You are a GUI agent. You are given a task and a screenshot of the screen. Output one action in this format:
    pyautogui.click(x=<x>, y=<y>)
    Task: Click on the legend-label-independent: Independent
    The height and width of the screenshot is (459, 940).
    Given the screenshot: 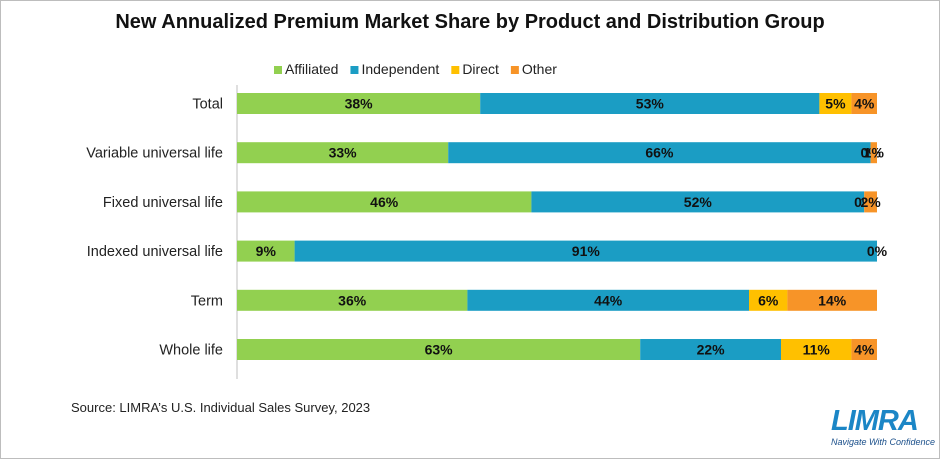 What is the action you would take?
    pyautogui.click(x=400, y=69)
    